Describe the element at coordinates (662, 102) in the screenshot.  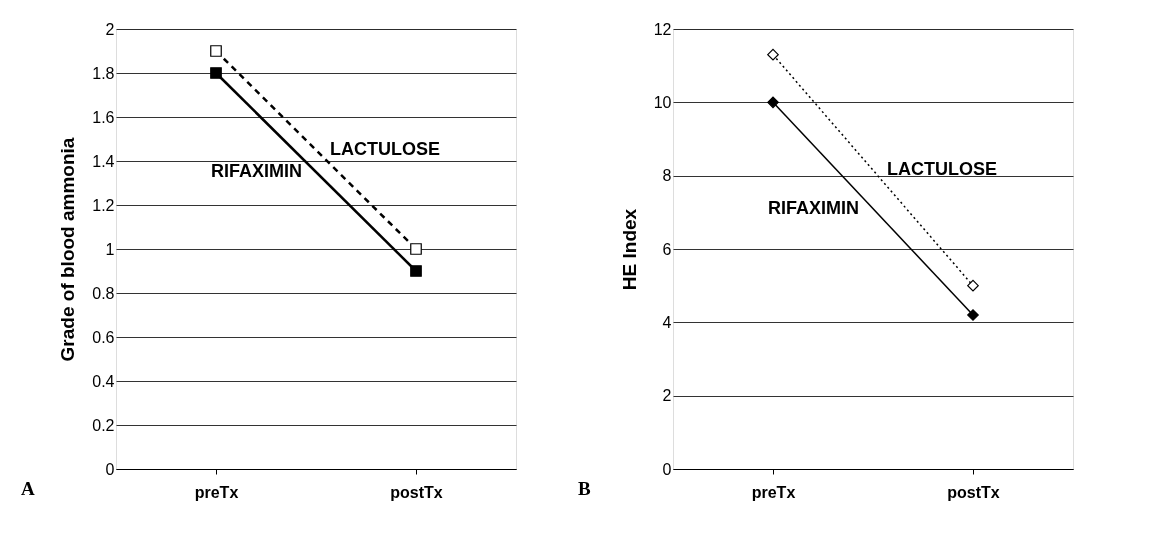
I see `y-tick-label: 10` at that location.